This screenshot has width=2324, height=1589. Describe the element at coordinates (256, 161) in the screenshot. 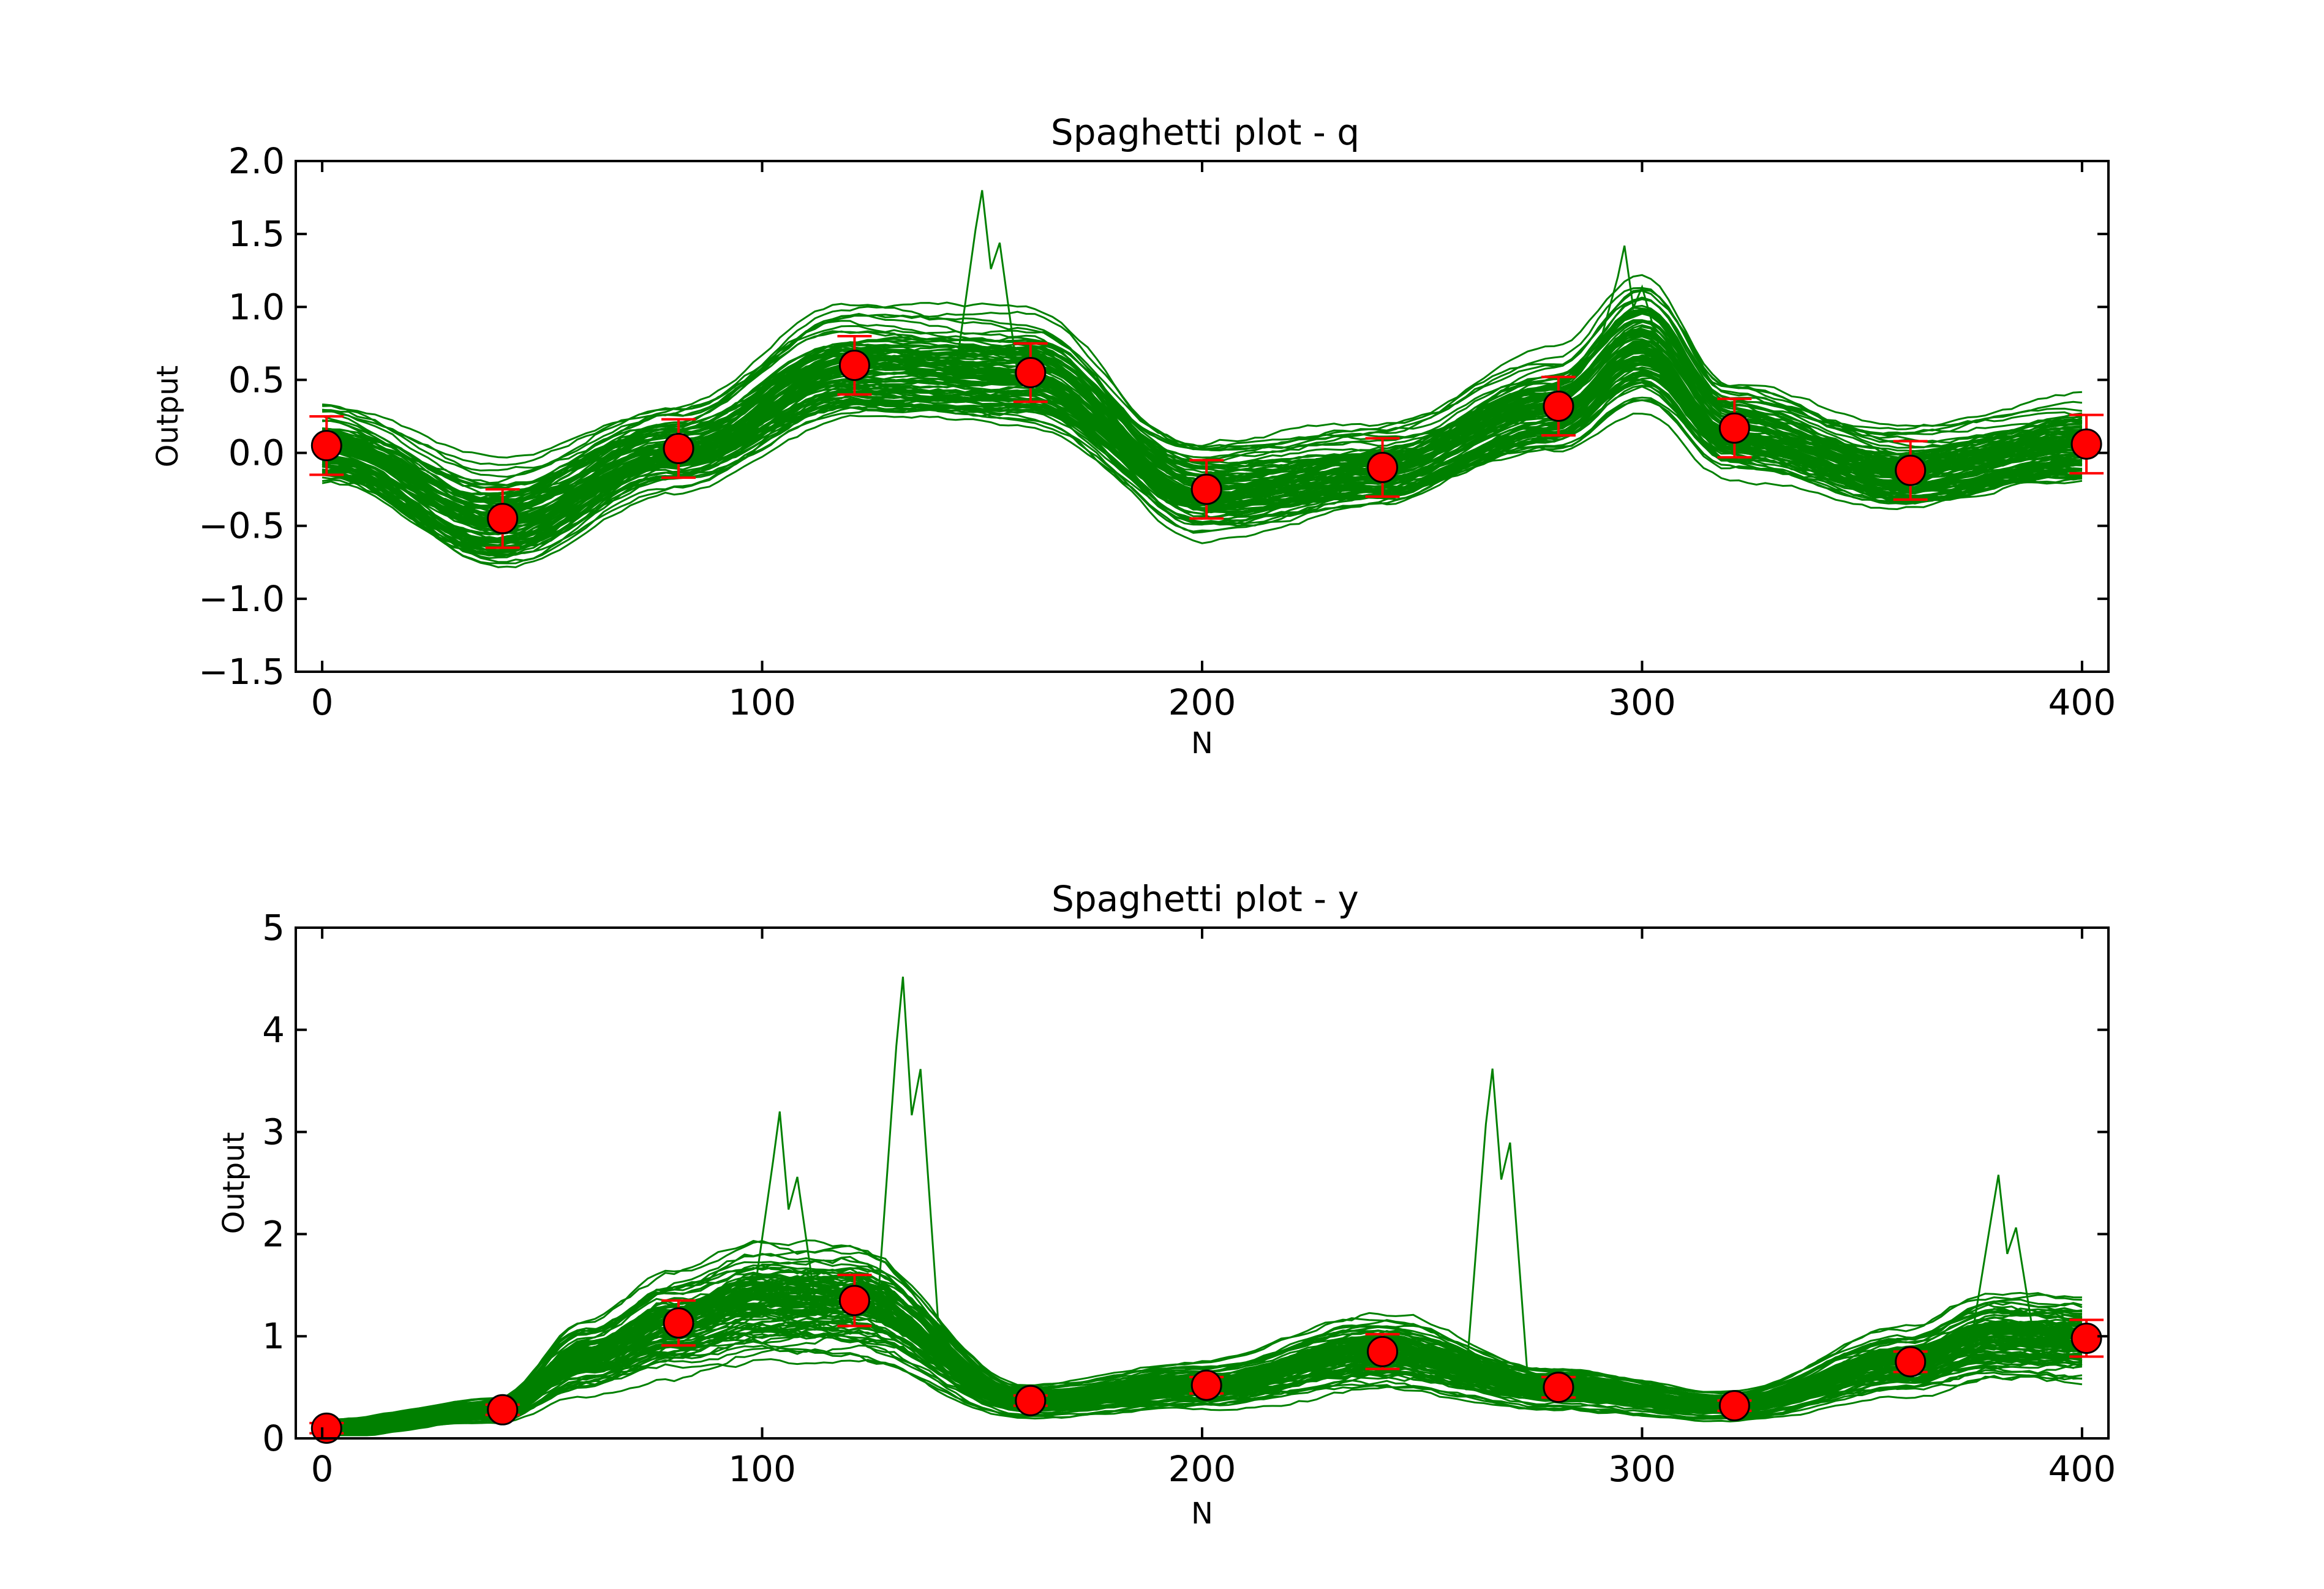

I see `y-tick-label: 2.0` at that location.